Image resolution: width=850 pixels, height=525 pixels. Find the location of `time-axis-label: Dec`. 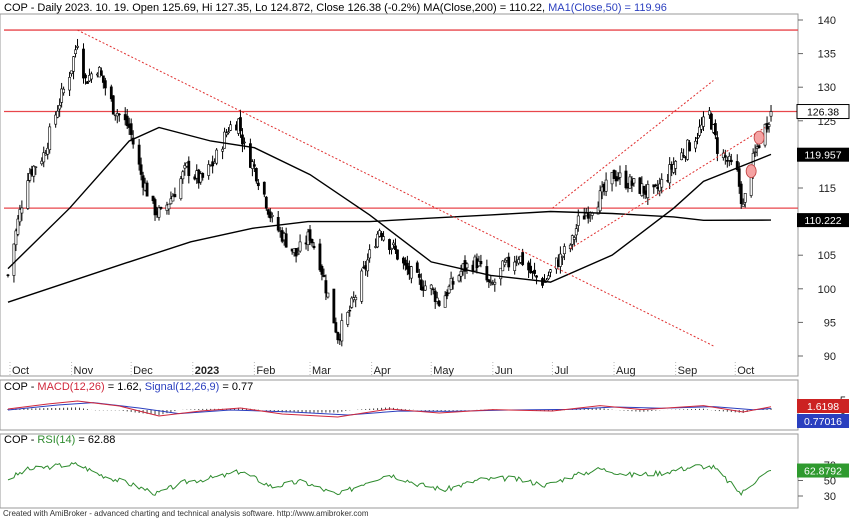

time-axis-label: Dec is located at coordinates (143, 371).